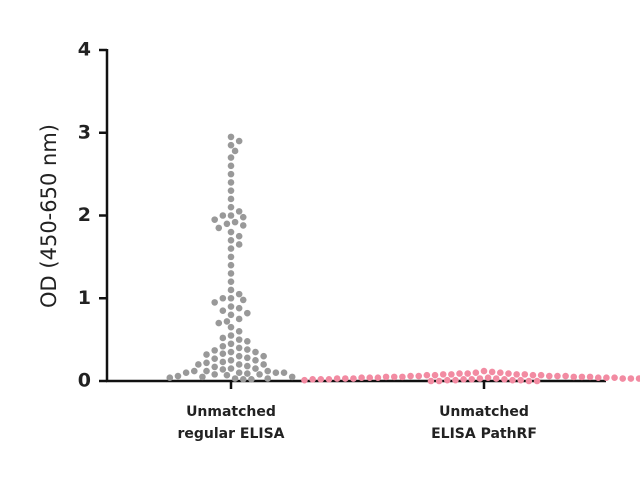  Describe the element at coordinates (84, 215) in the screenshot. I see `y-tick-label: 2` at that location.